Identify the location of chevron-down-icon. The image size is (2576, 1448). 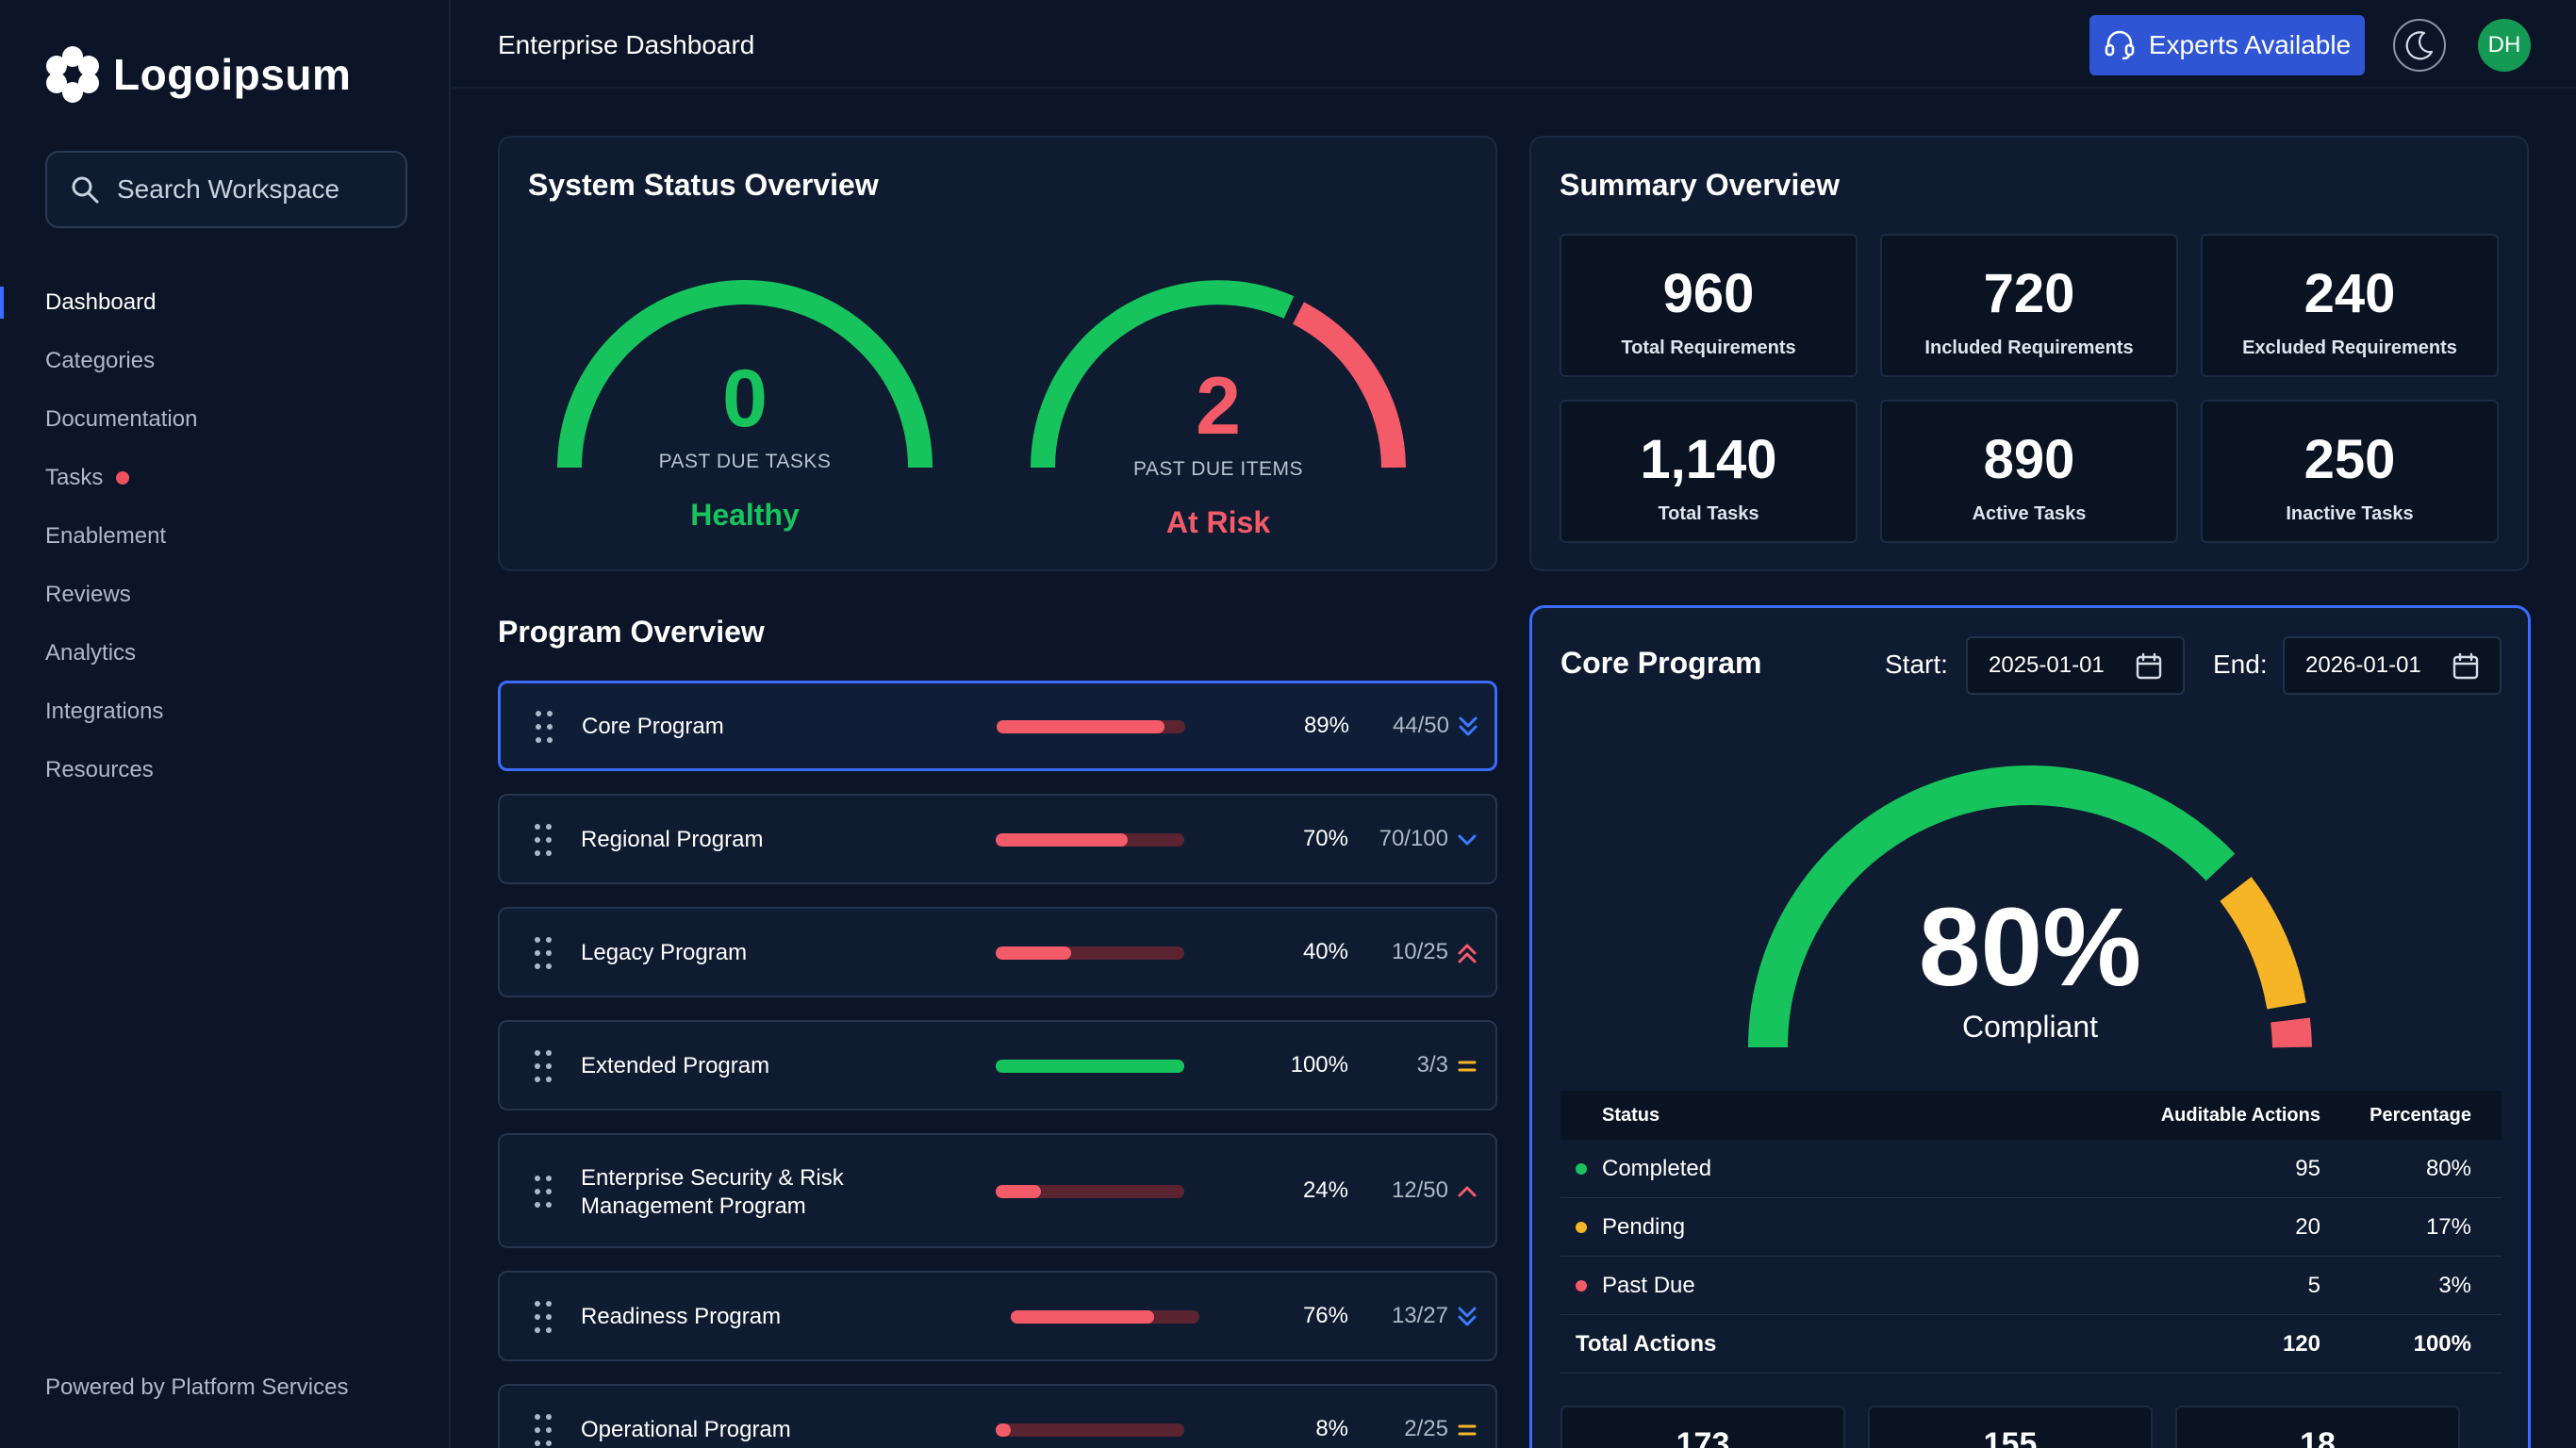
(1467, 840).